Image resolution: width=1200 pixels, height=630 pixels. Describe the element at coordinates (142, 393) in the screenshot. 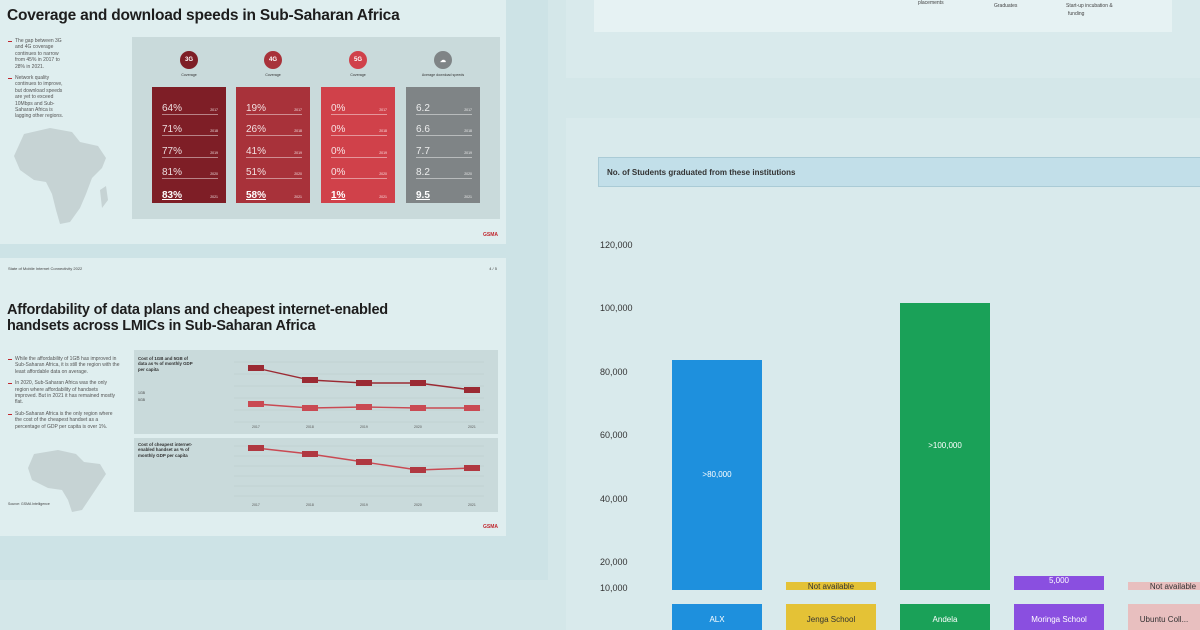

I see `legend-1gb: 1GB` at that location.